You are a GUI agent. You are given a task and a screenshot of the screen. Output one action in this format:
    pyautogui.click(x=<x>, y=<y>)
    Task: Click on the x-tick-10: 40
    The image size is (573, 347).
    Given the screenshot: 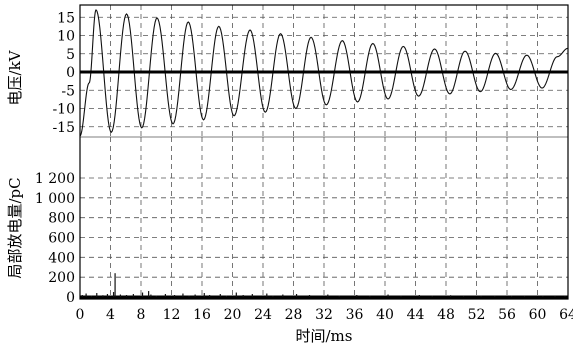 What is the action you would take?
    pyautogui.click(x=385, y=315)
    